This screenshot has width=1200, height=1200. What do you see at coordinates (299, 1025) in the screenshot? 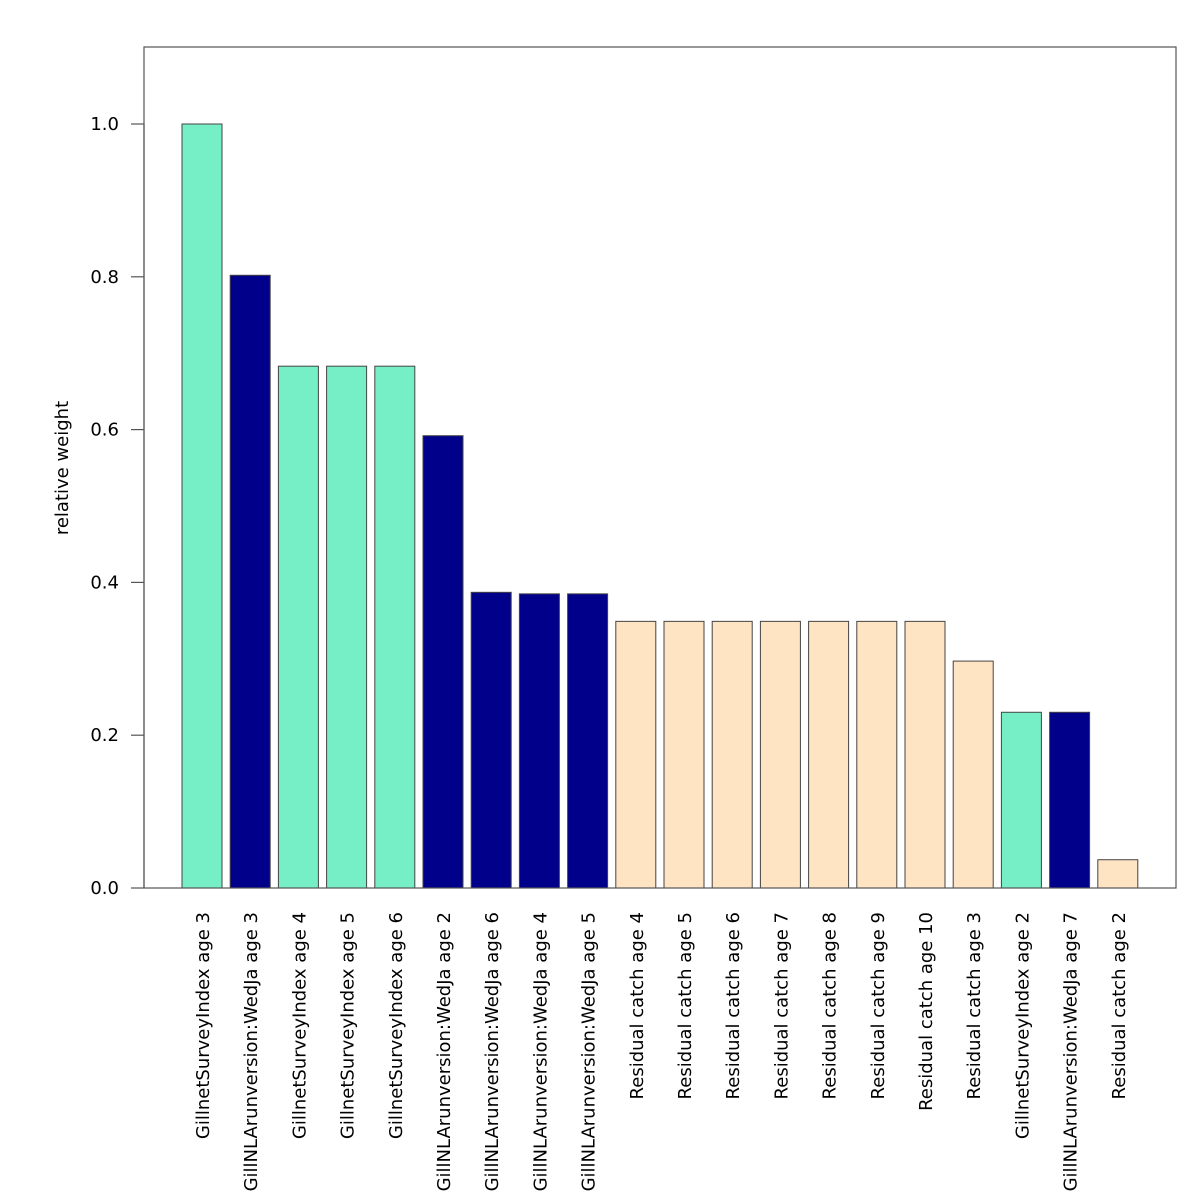
I see `x-category-label: GillnetSurveyIndex age 4` at bounding box center [299, 1025].